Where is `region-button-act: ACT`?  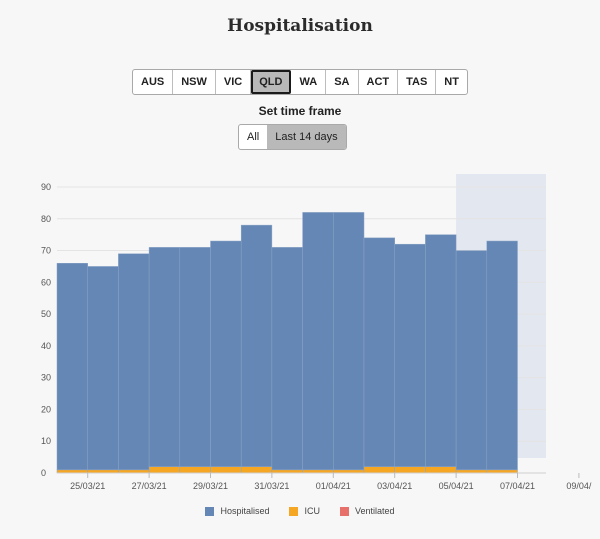
region-button-act: ACT is located at coordinates (379, 82).